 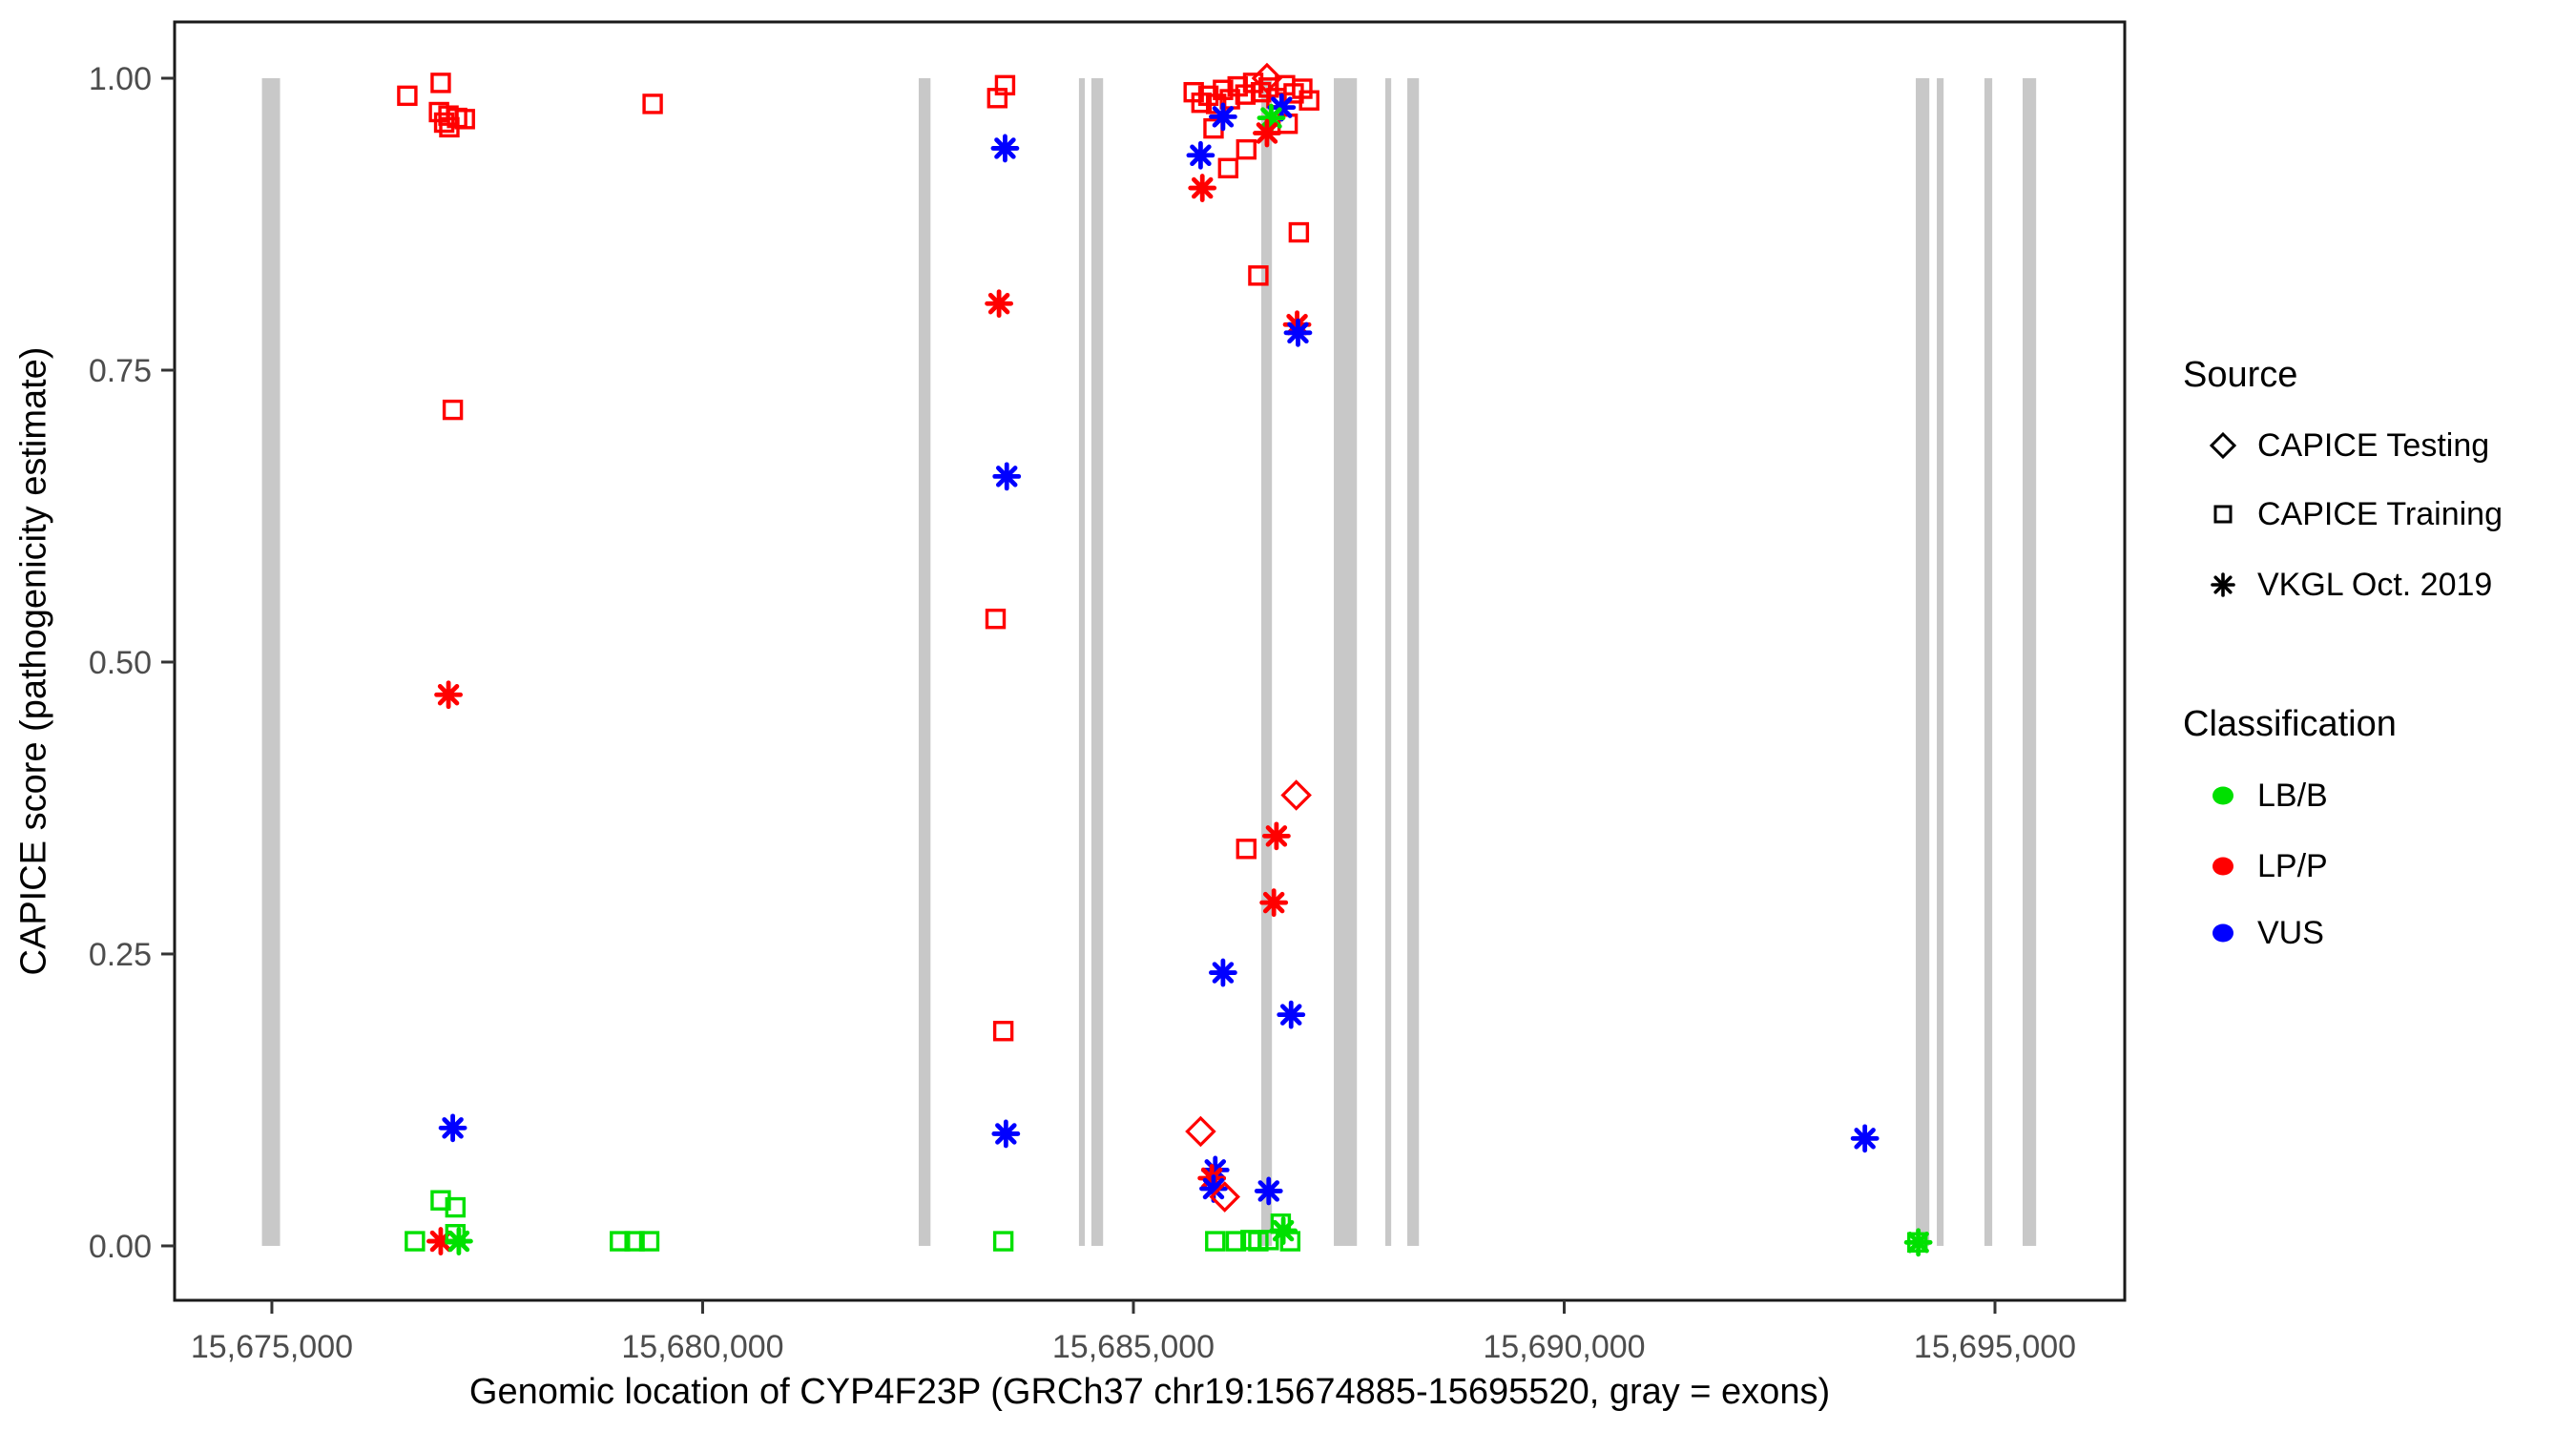 I want to click on y-tick-label: 0.00, so click(x=120, y=1247).